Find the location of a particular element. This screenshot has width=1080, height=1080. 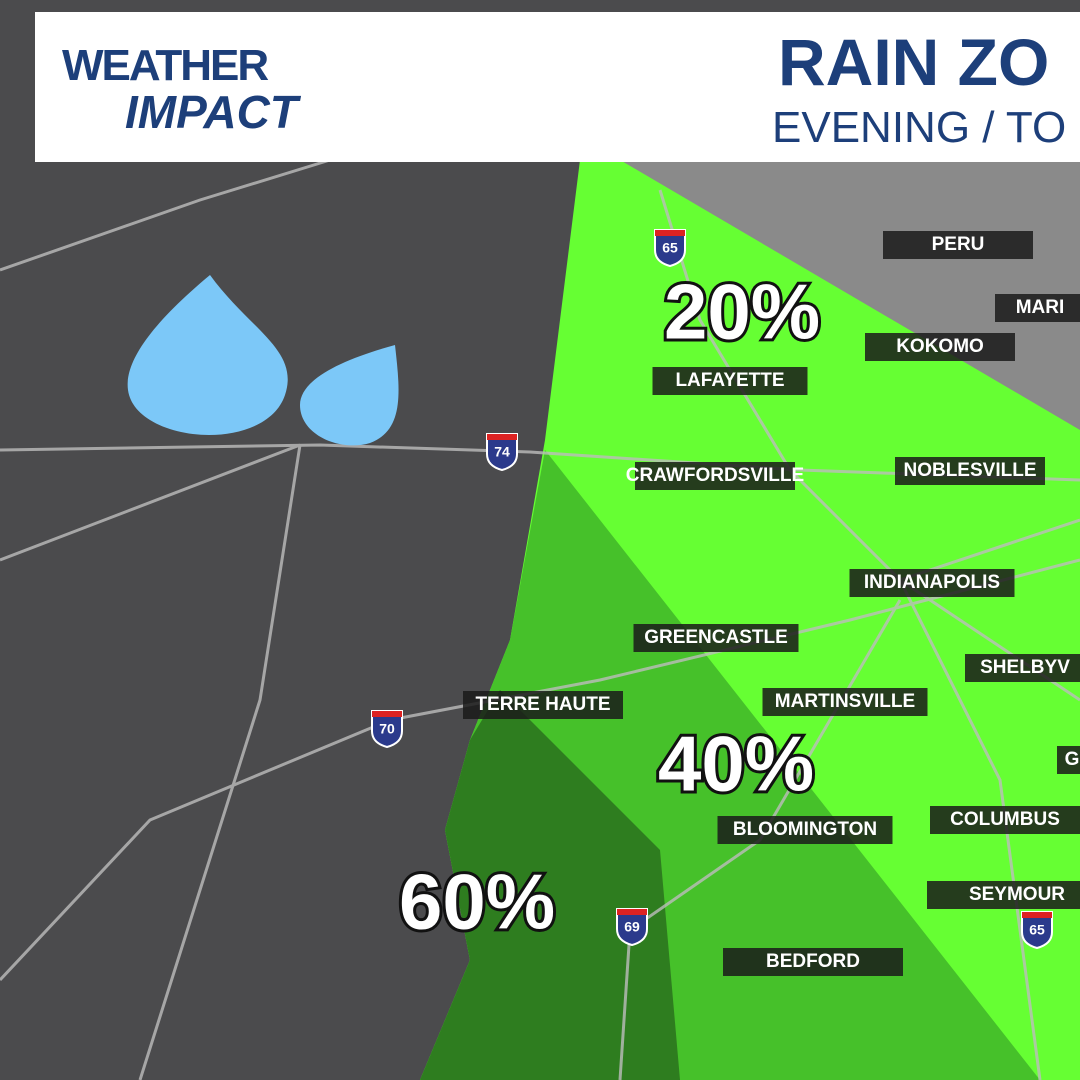

logo-bottom: IMPACT is located at coordinates (213, 112).